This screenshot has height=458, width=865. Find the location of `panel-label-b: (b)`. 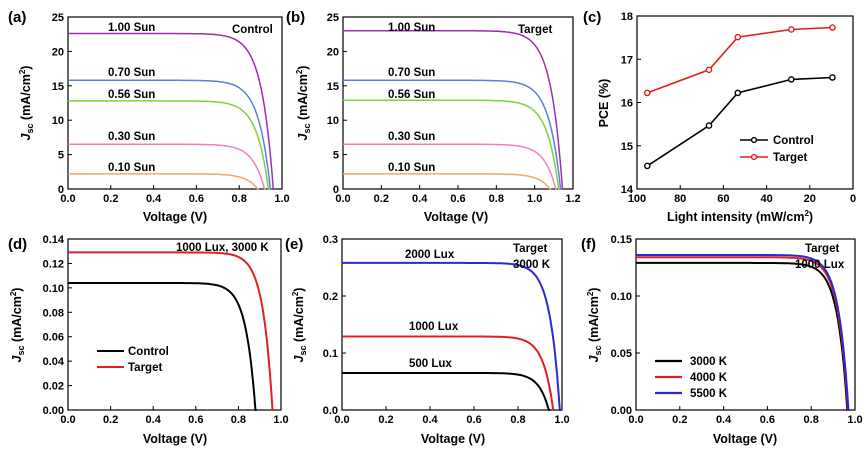

panel-label-b: (b) is located at coordinates (295, 17).